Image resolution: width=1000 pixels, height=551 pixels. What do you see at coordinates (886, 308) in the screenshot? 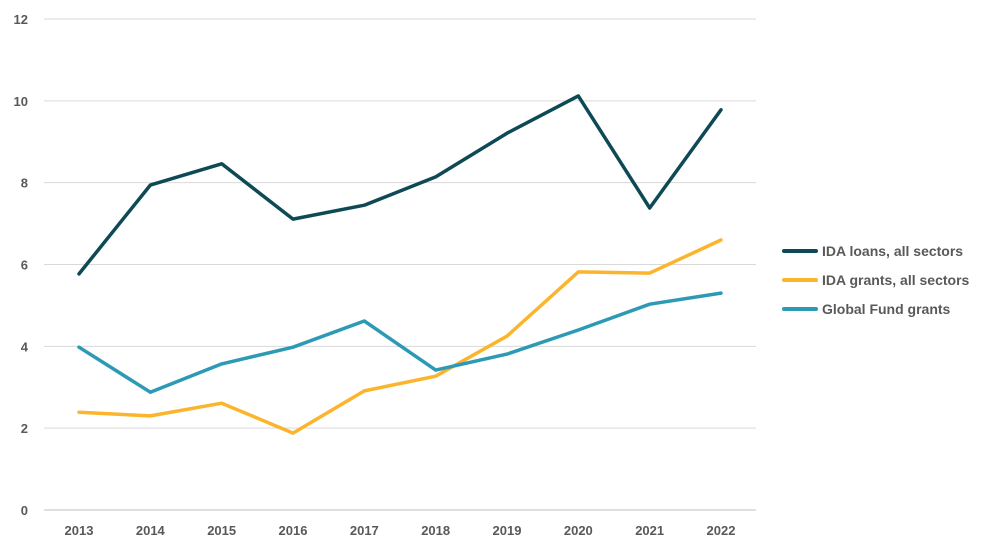
I see `legend-label: Global Fund grants` at bounding box center [886, 308].